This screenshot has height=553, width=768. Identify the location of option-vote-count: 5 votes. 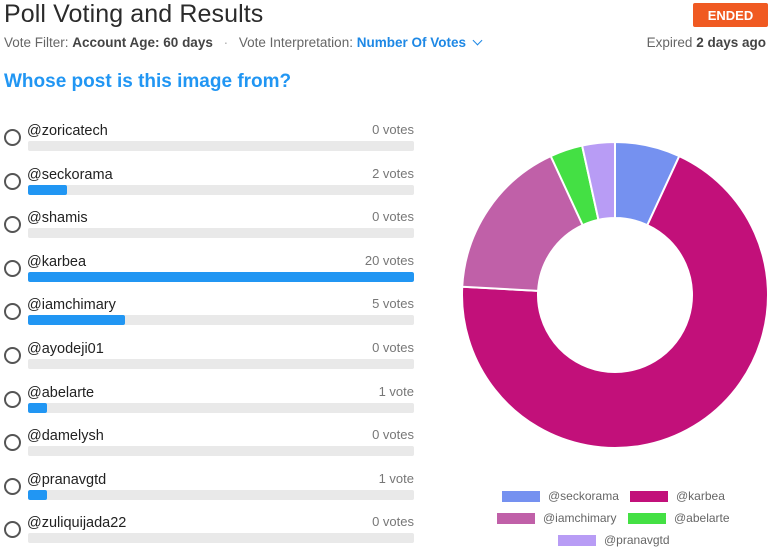
(393, 304).